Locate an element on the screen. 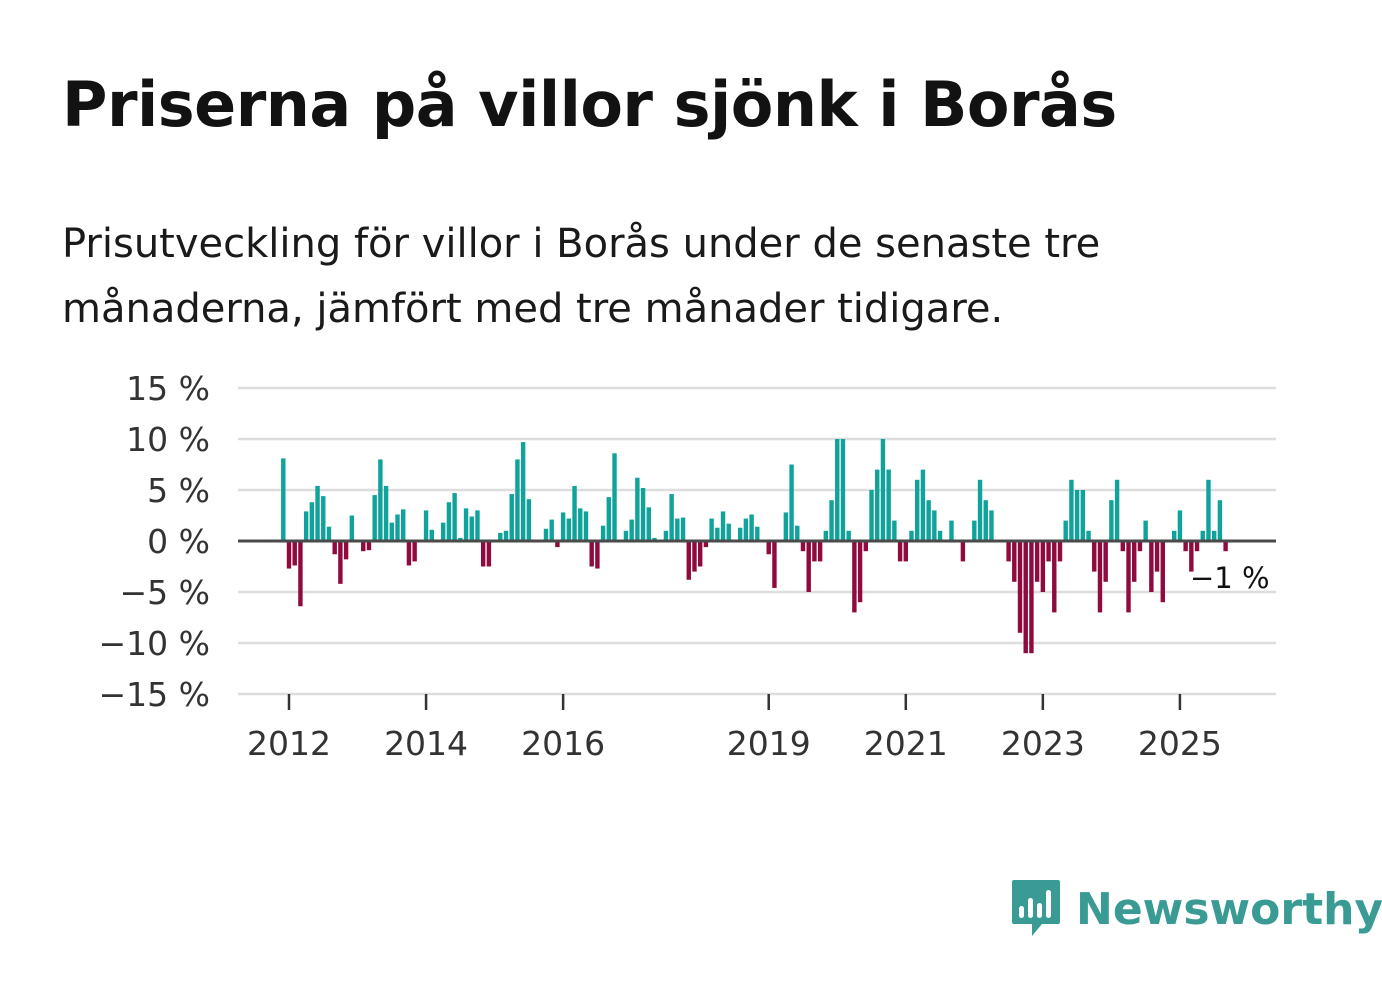  x-tick-label: 2025 is located at coordinates (1180, 743).